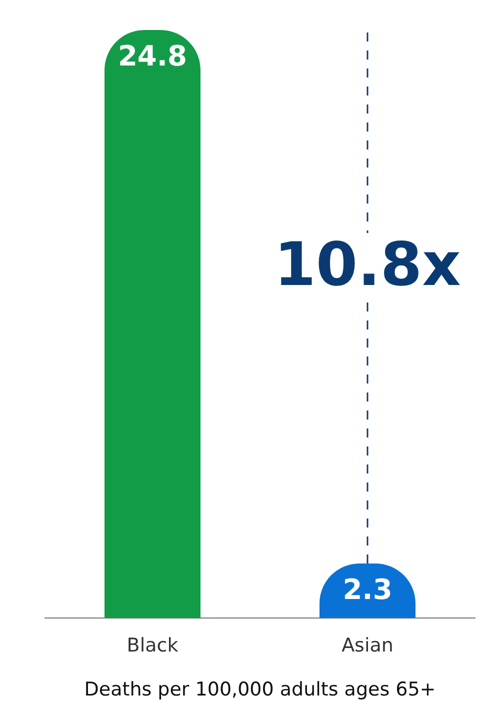 This screenshot has height=704, width=502. What do you see at coordinates (367, 589) in the screenshot?
I see `data-label: 2.3` at bounding box center [367, 589].